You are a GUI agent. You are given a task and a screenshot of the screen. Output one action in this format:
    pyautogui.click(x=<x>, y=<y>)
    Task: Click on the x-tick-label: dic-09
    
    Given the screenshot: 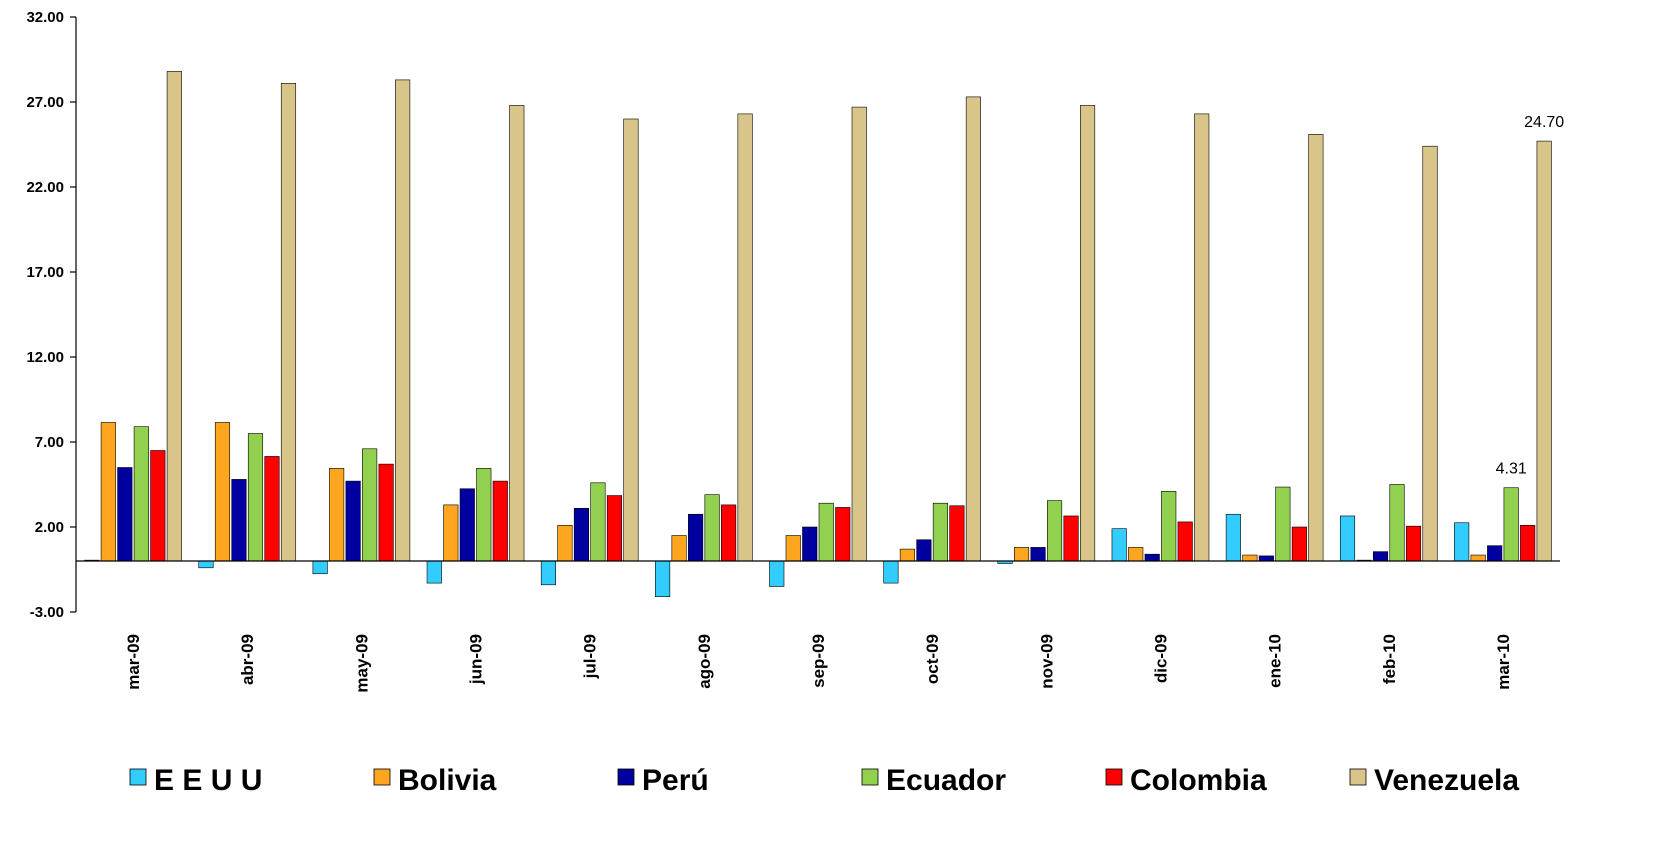 What is the action you would take?
    pyautogui.click(x=1160, y=658)
    